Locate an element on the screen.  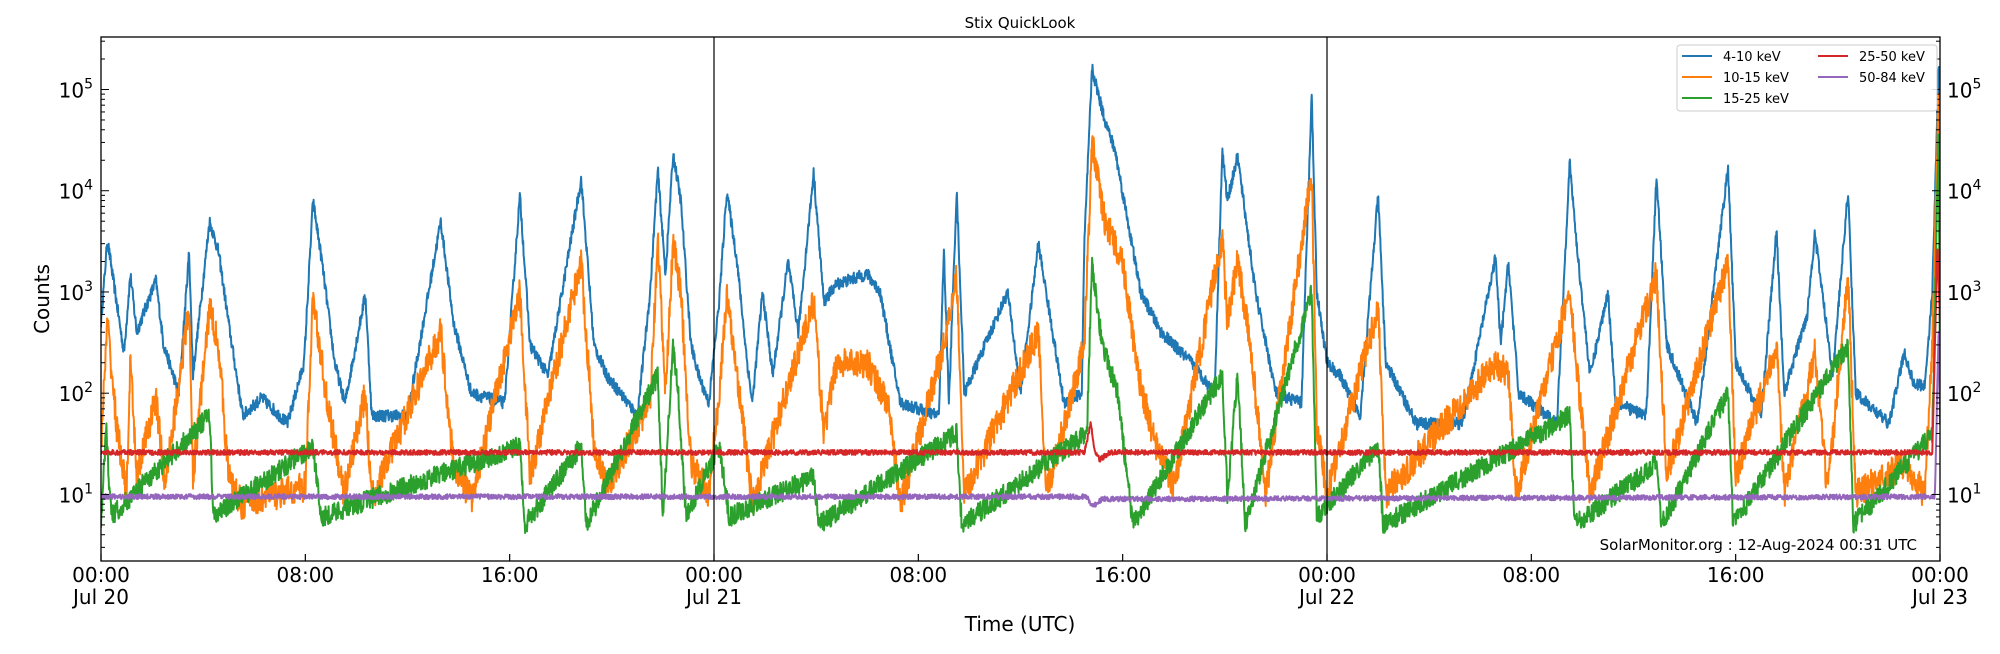
y-tick-label-right: 10² is located at coordinates (1964, 393).